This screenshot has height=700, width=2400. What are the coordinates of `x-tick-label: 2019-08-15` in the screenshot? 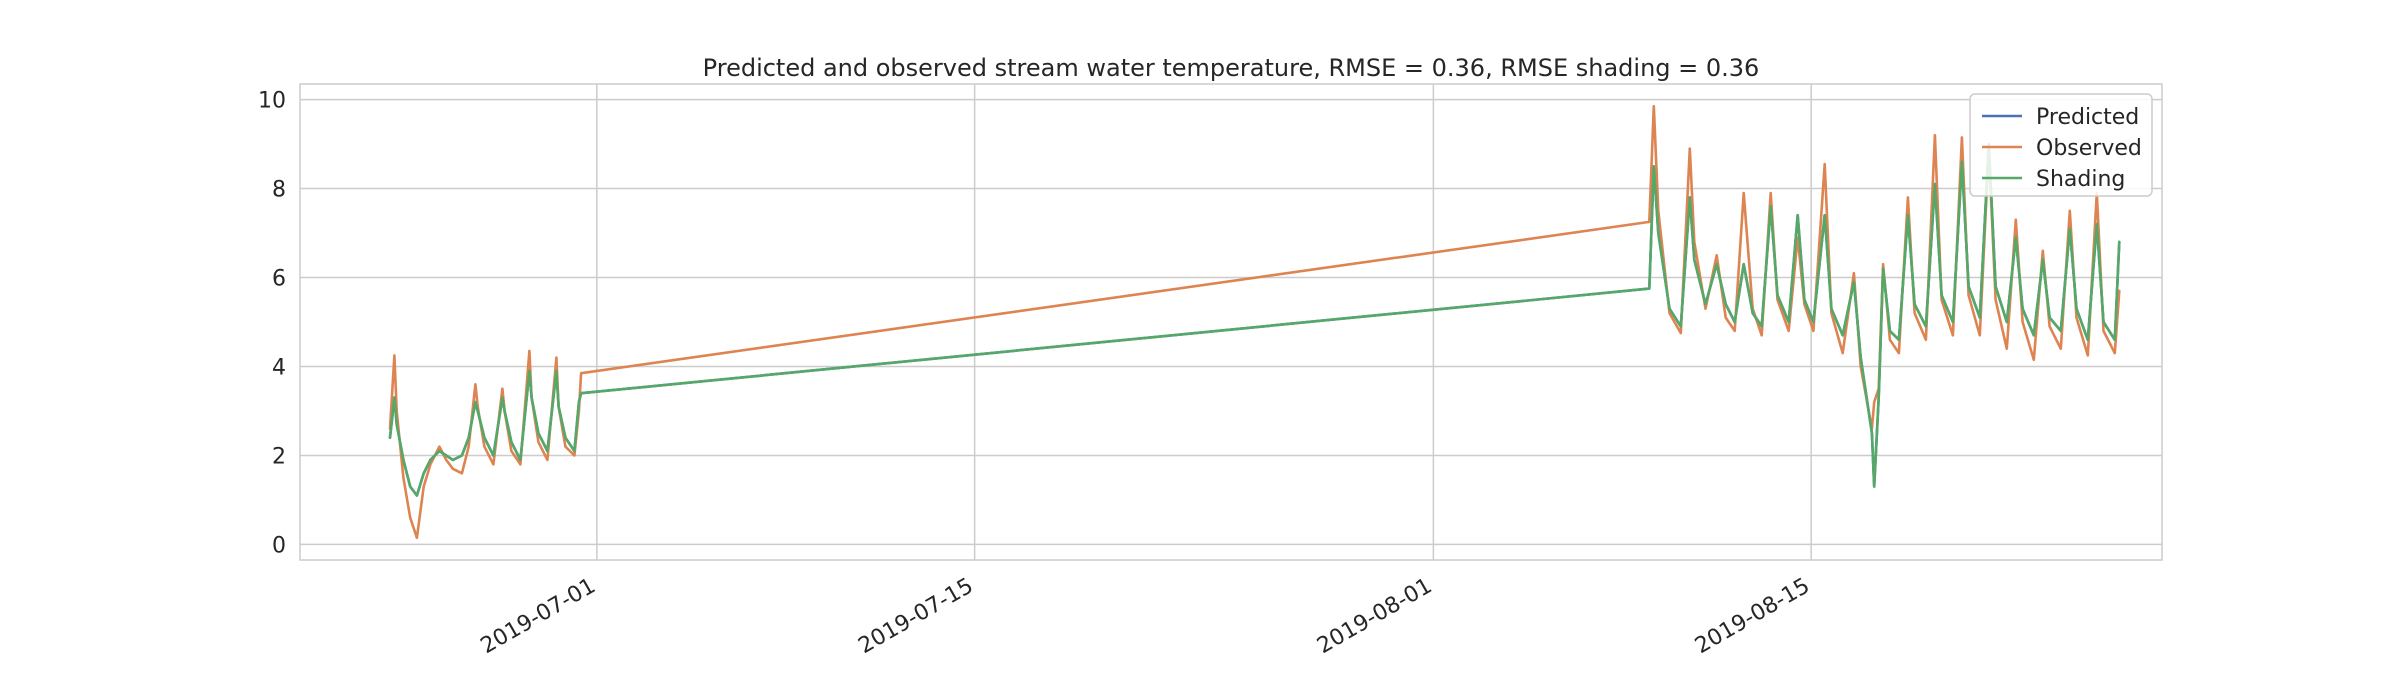 It's located at (1752, 617).